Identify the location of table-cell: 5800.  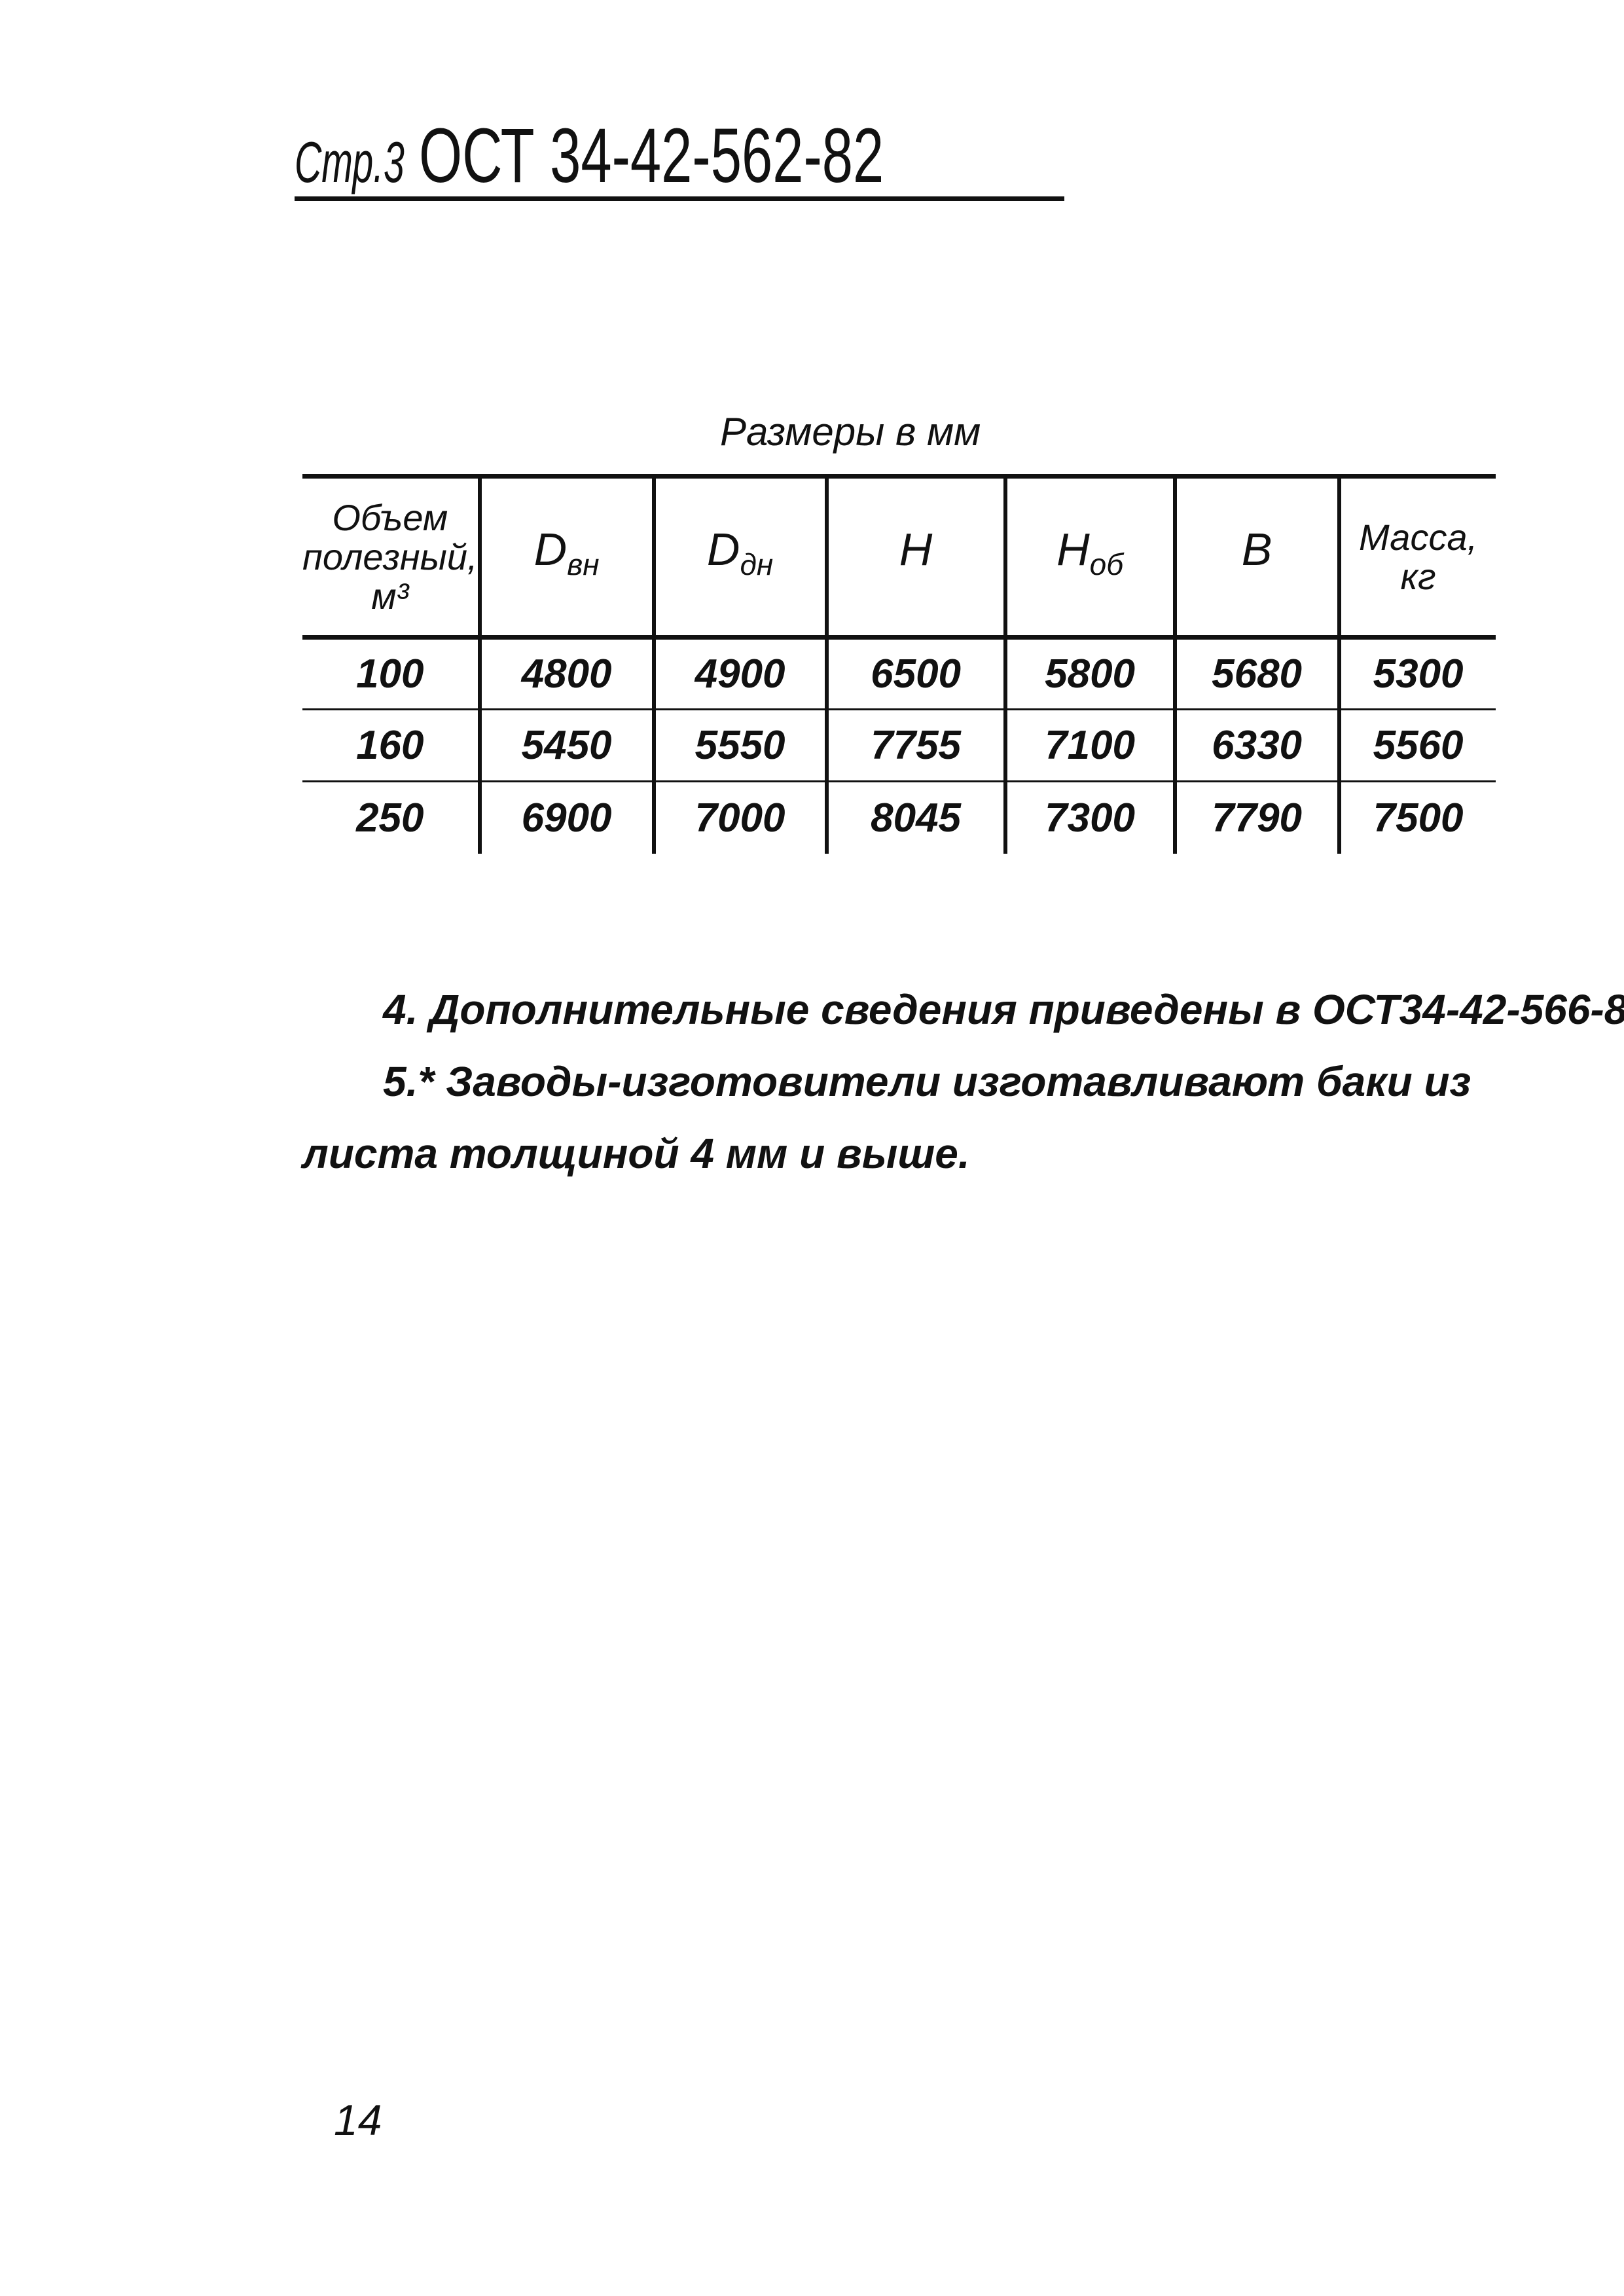
(1089, 673).